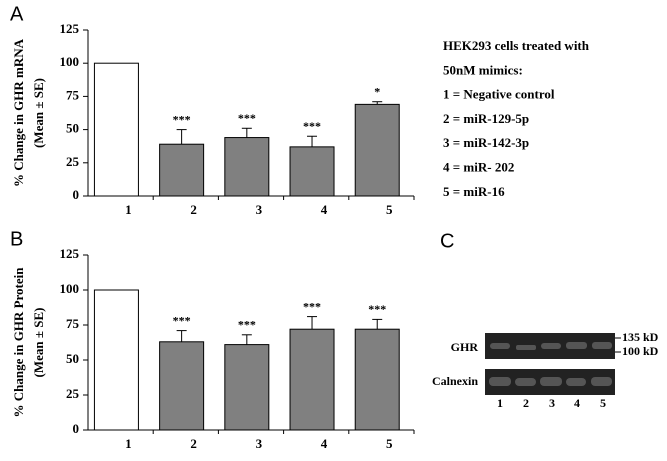 This screenshot has height=461, width=667. Describe the element at coordinates (16, 239) in the screenshot. I see `panel-label: B` at that location.